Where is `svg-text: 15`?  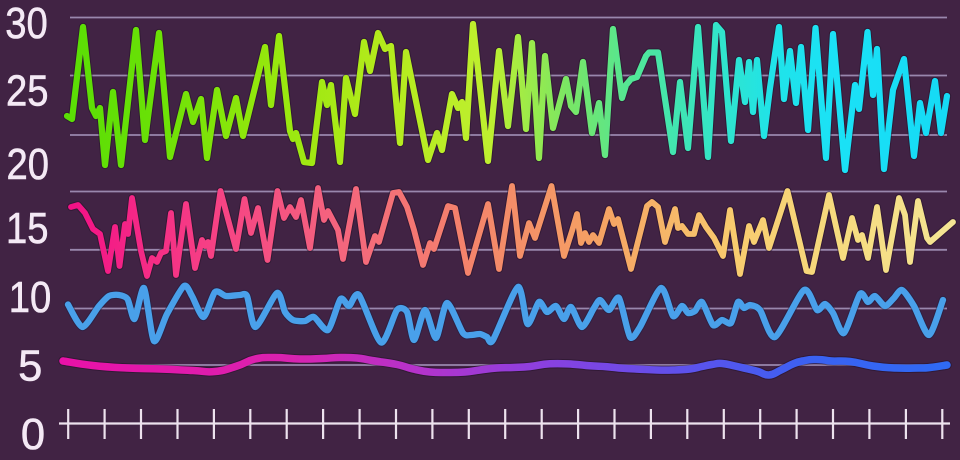
svg-text: 15 is located at coordinates (27, 229).